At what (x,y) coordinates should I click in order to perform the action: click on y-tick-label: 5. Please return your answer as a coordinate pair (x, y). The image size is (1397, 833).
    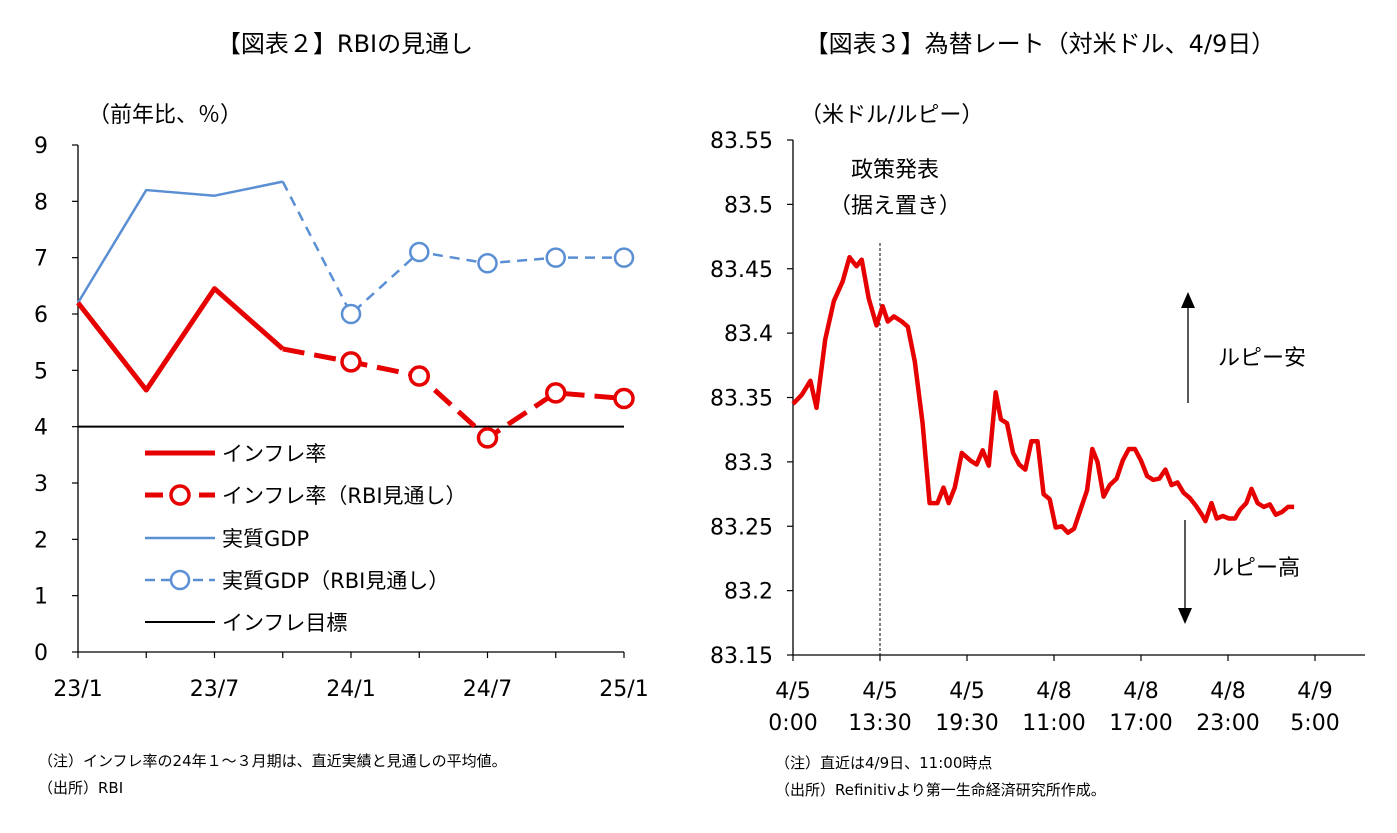
    Looking at the image, I should click on (41, 371).